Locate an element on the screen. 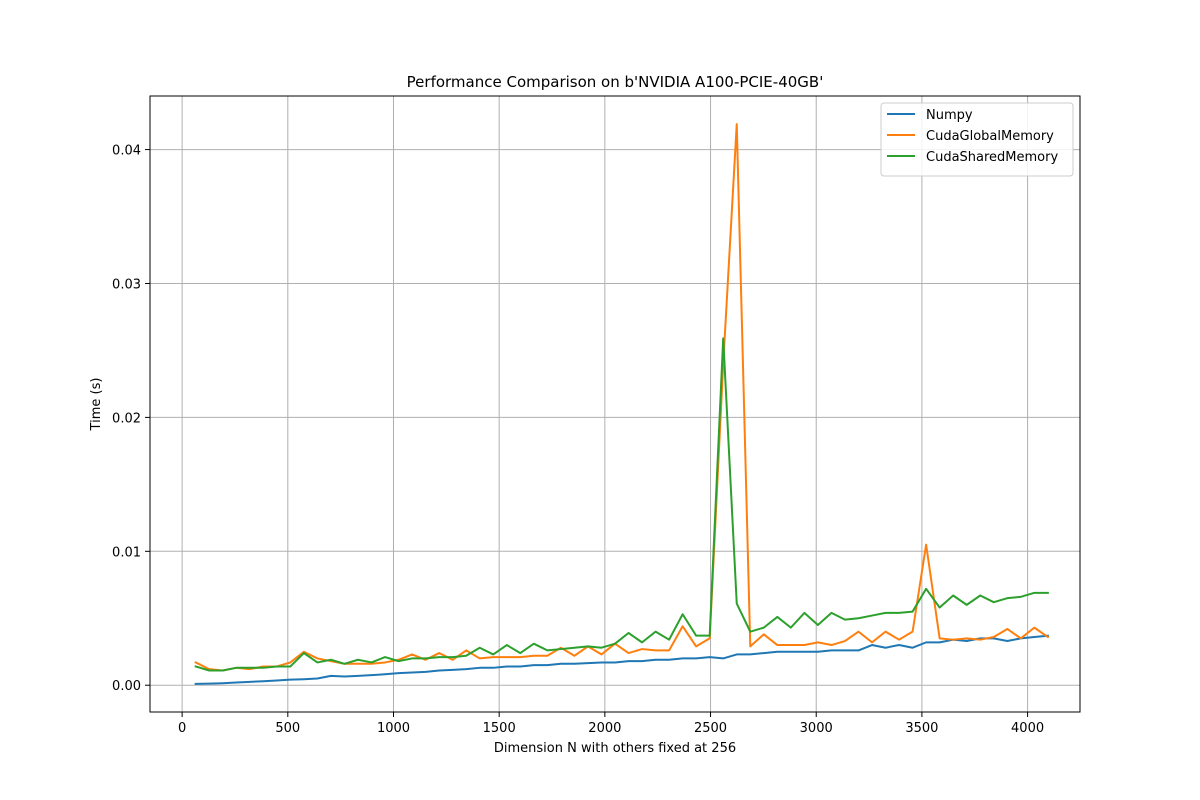 This screenshot has width=1200, height=800. legend-label-cudaglobalmemory: CudaGlobalMemory is located at coordinates (990, 136).